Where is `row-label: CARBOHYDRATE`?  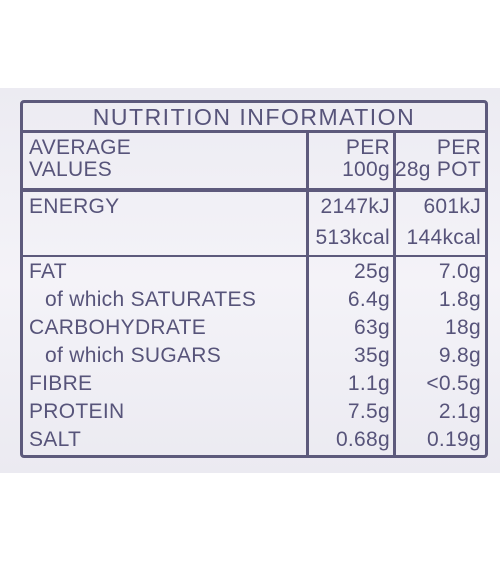 row-label: CARBOHYDRATE is located at coordinates (118, 327).